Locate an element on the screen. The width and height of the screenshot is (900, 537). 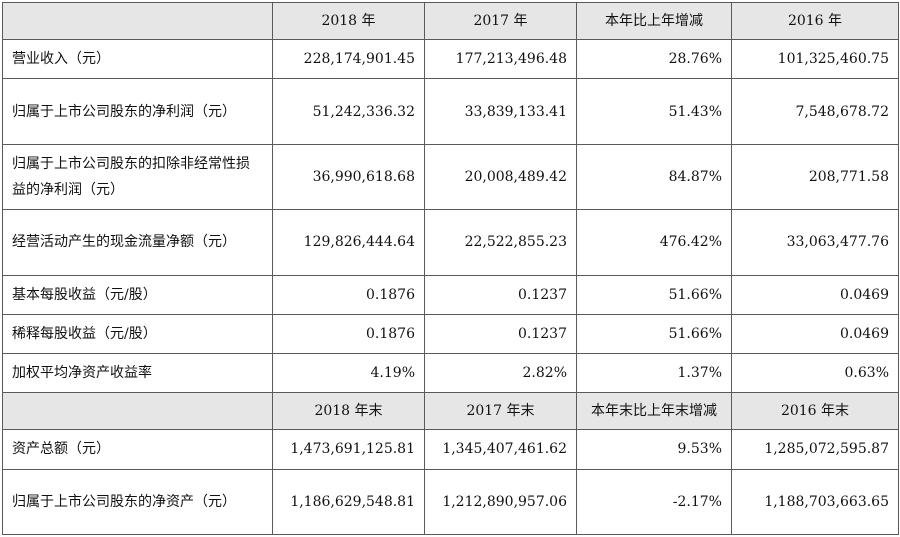
column-header: 2018 年 is located at coordinates (348, 21).